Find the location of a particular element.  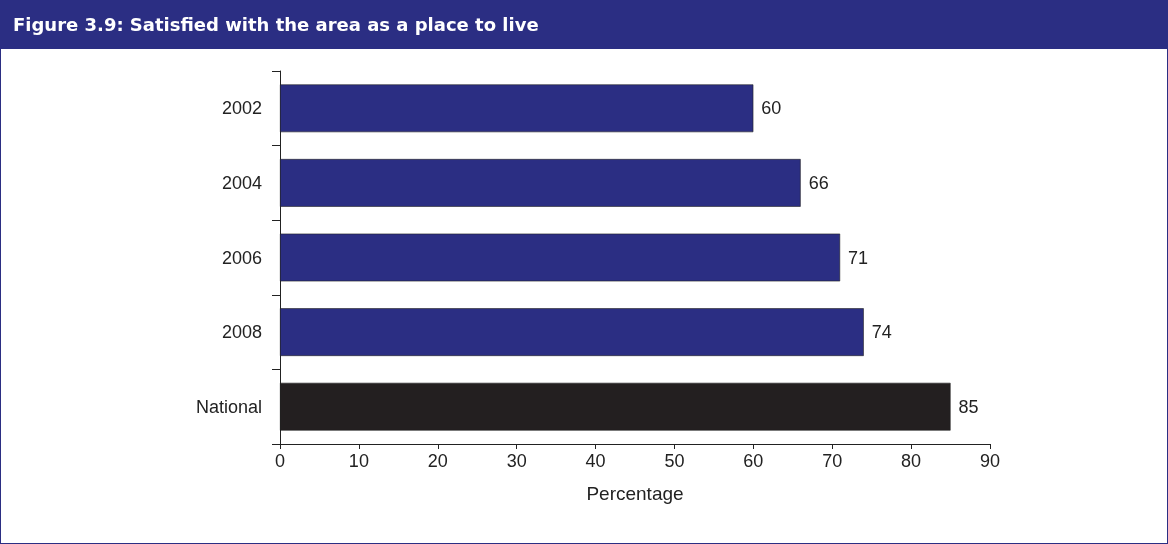

data-label: 60 is located at coordinates (771, 108).